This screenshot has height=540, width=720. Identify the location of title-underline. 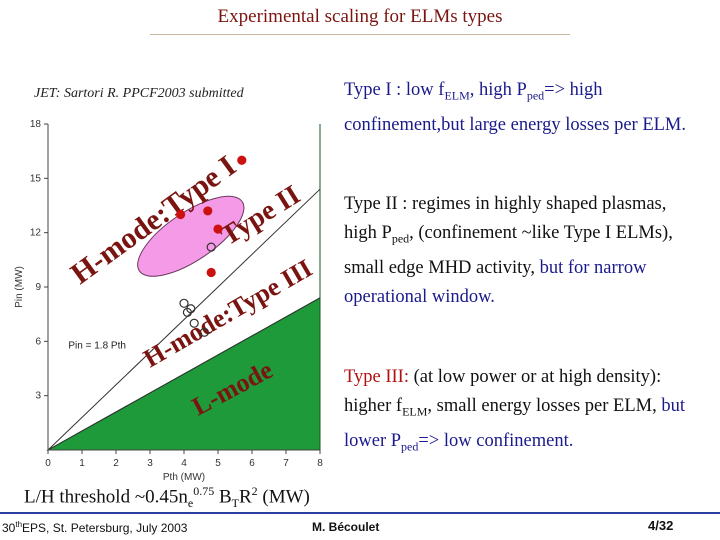
(360, 34).